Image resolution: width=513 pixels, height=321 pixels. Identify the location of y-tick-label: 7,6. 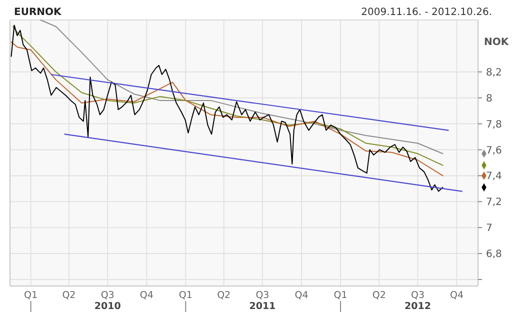
(494, 150).